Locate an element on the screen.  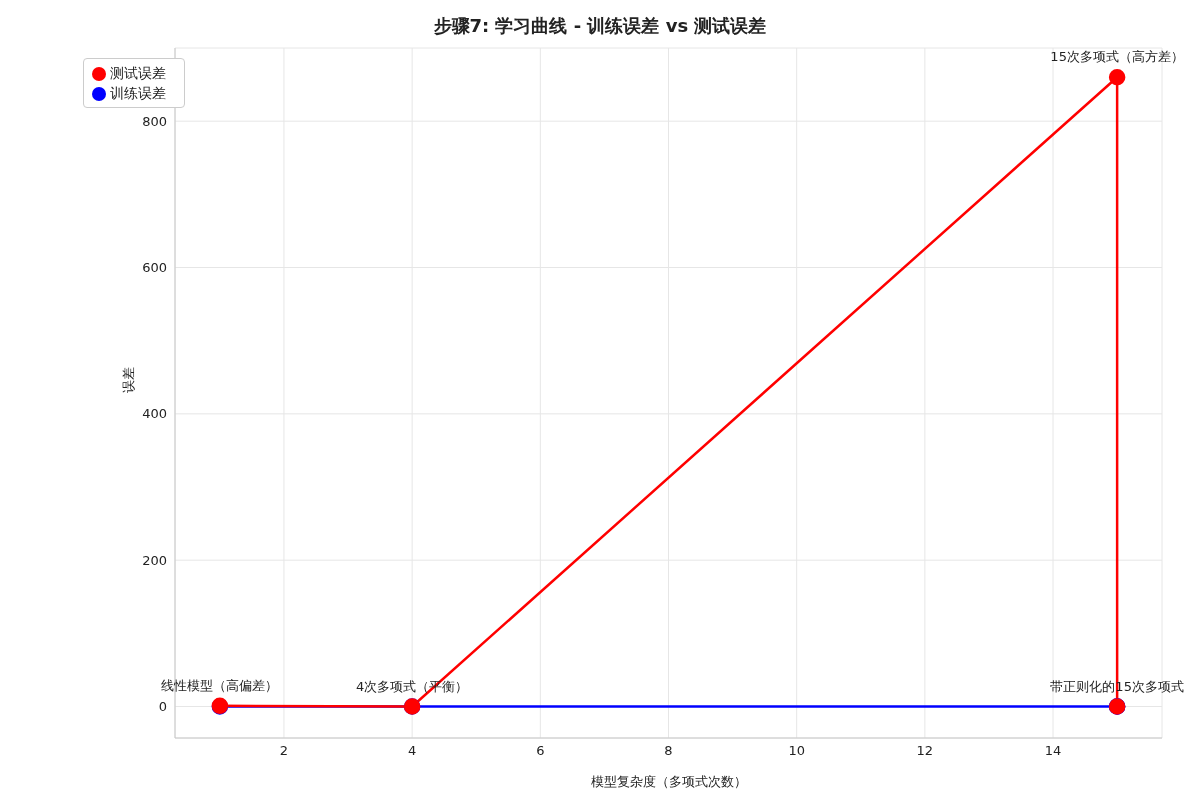
chart-title: 步骤7: 学习曲线 - 训练误差 vs 测试误差 is located at coordinates (600, 26).